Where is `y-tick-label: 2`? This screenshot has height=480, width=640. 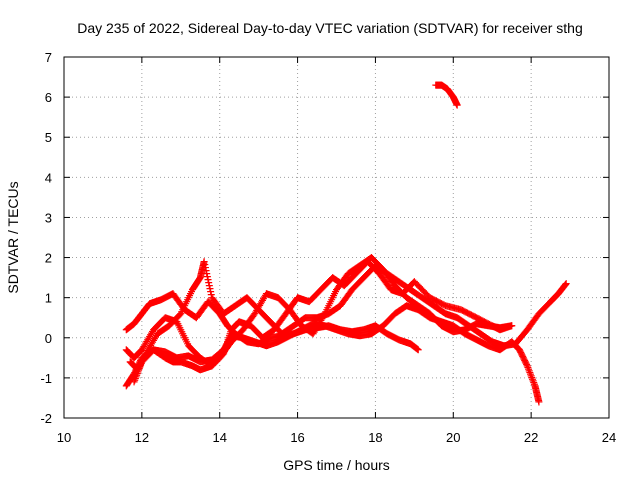
y-tick-label: 2 is located at coordinates (48, 258).